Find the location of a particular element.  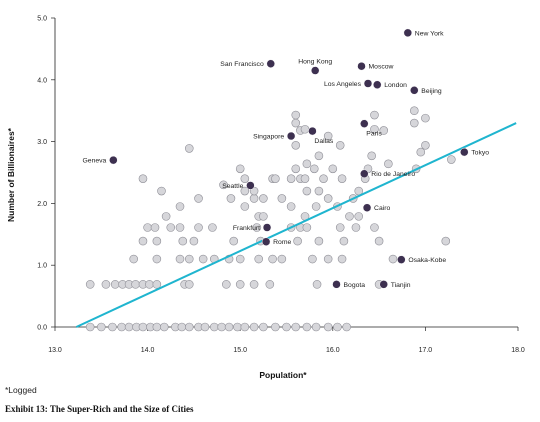

x-tick-label: 16.0 is located at coordinates (333, 350).